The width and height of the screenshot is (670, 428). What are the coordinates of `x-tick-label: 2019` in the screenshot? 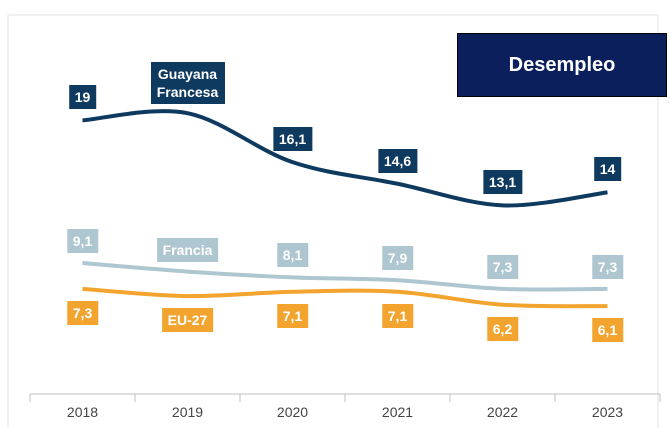 It's located at (187, 412).